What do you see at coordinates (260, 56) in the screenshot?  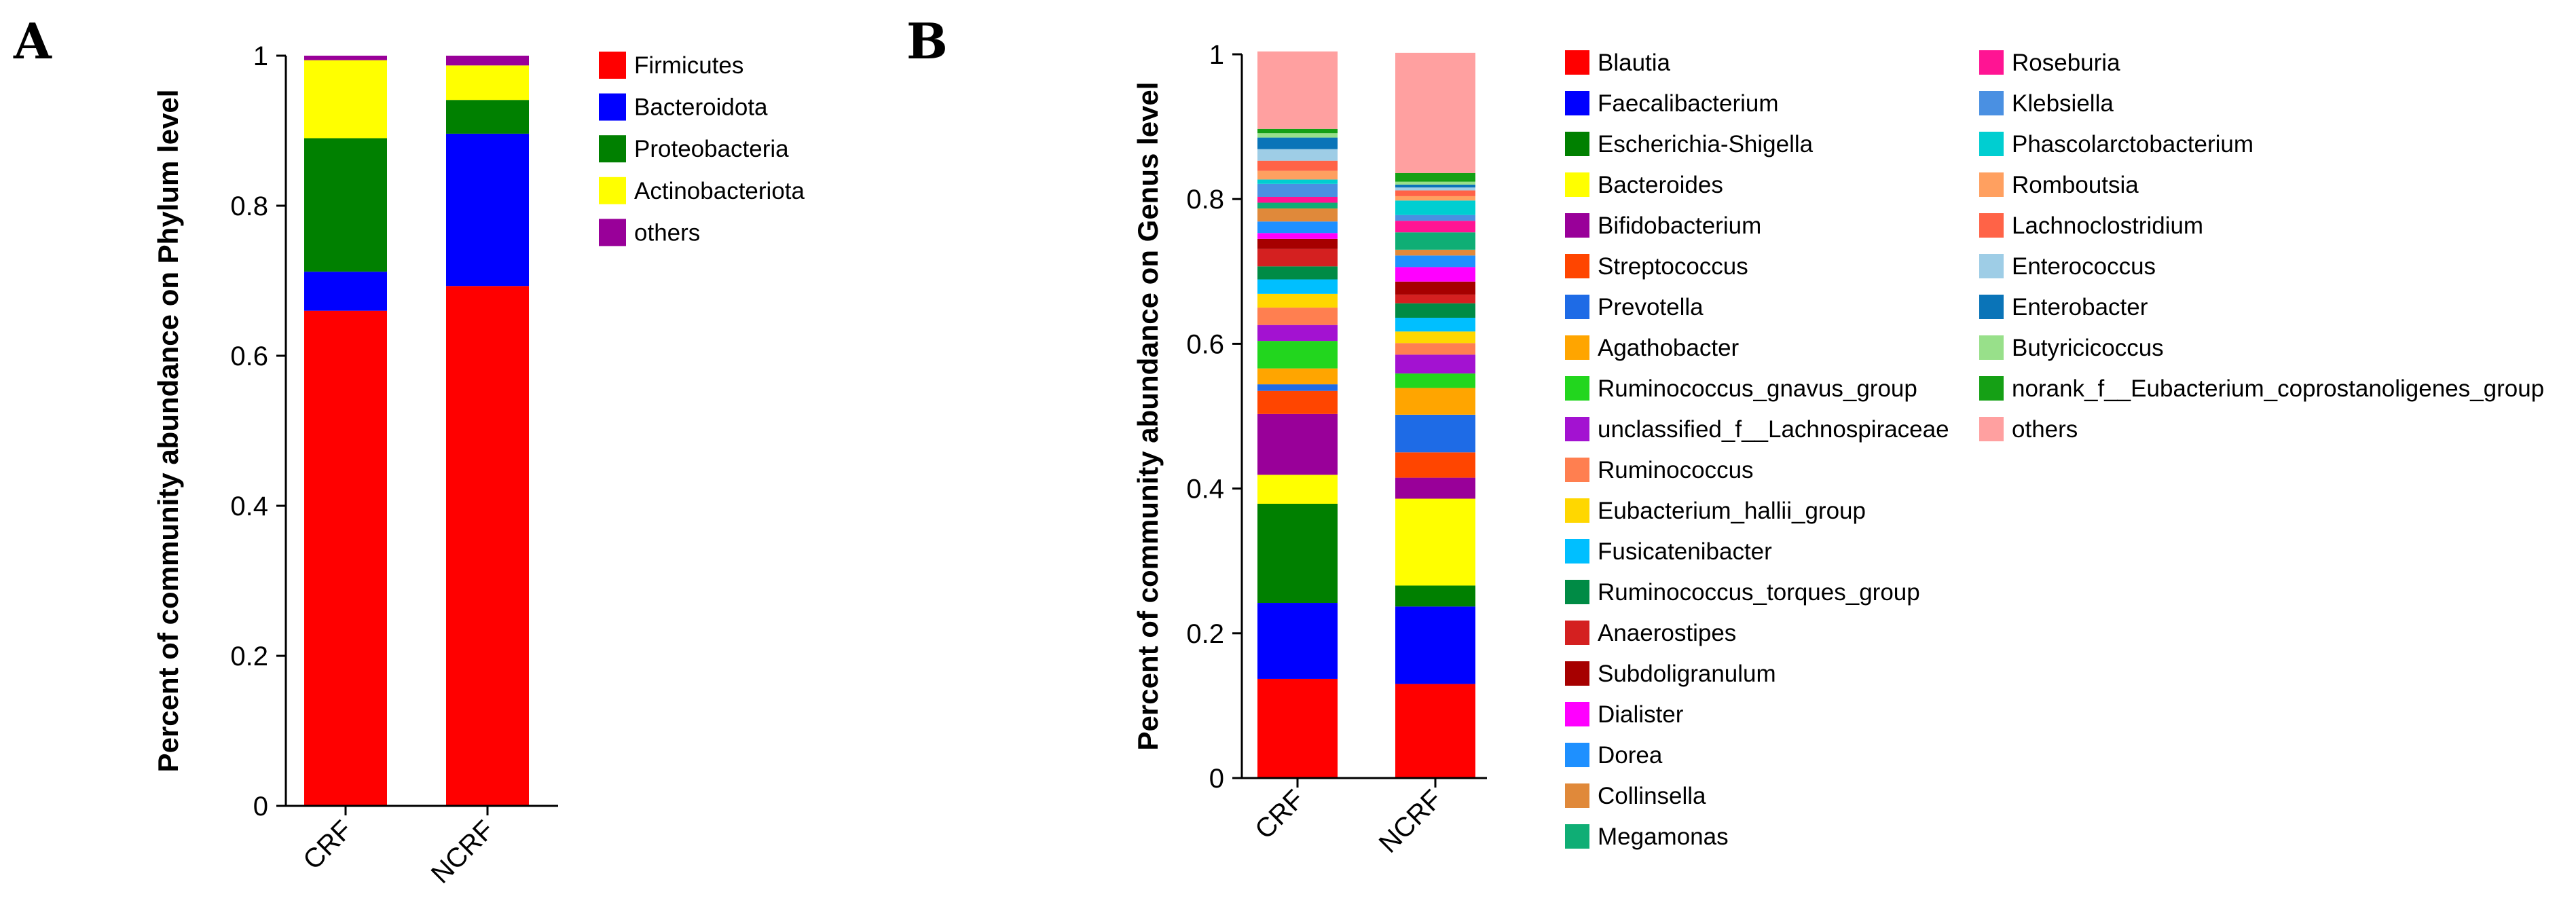 I see `y-tick-label-a-5: 1` at bounding box center [260, 56].